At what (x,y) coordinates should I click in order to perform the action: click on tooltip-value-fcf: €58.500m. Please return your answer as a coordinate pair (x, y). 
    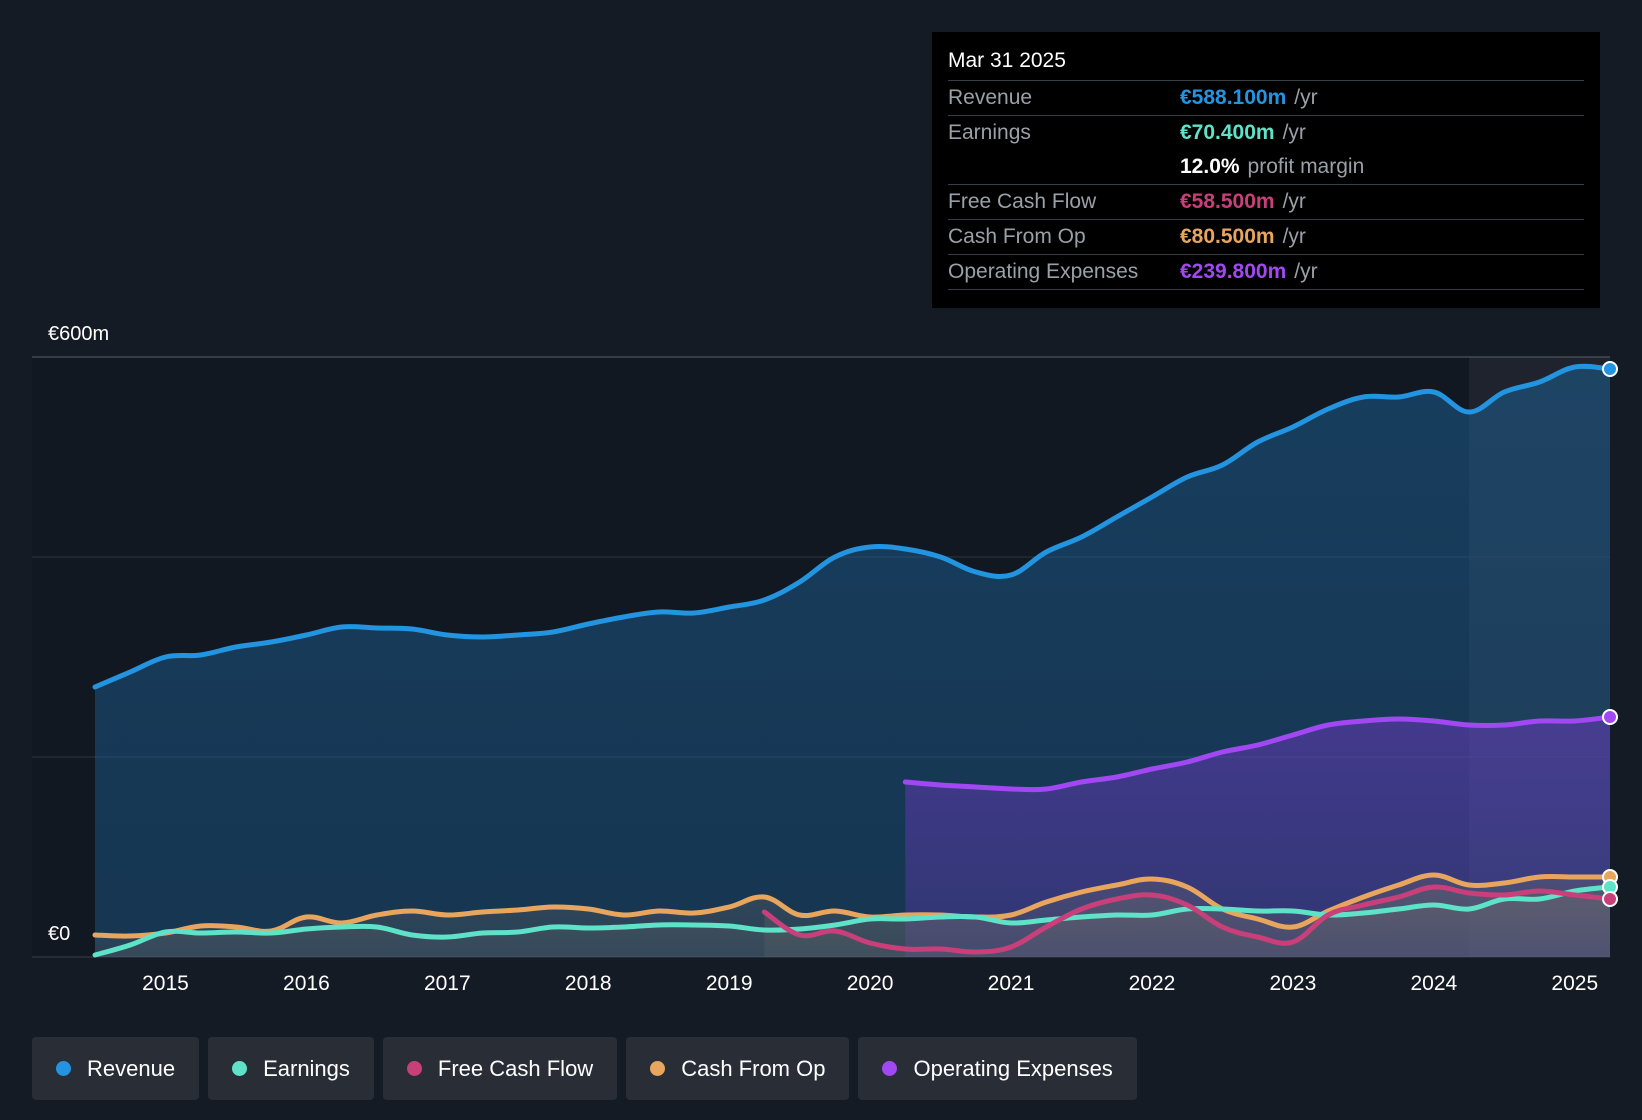
    Looking at the image, I should click on (1227, 201).